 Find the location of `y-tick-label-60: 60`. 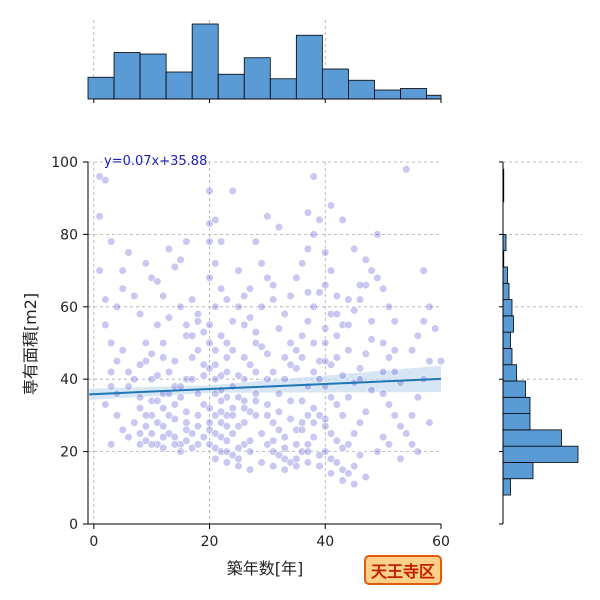

y-tick-label-60: 60 is located at coordinates (69, 308).